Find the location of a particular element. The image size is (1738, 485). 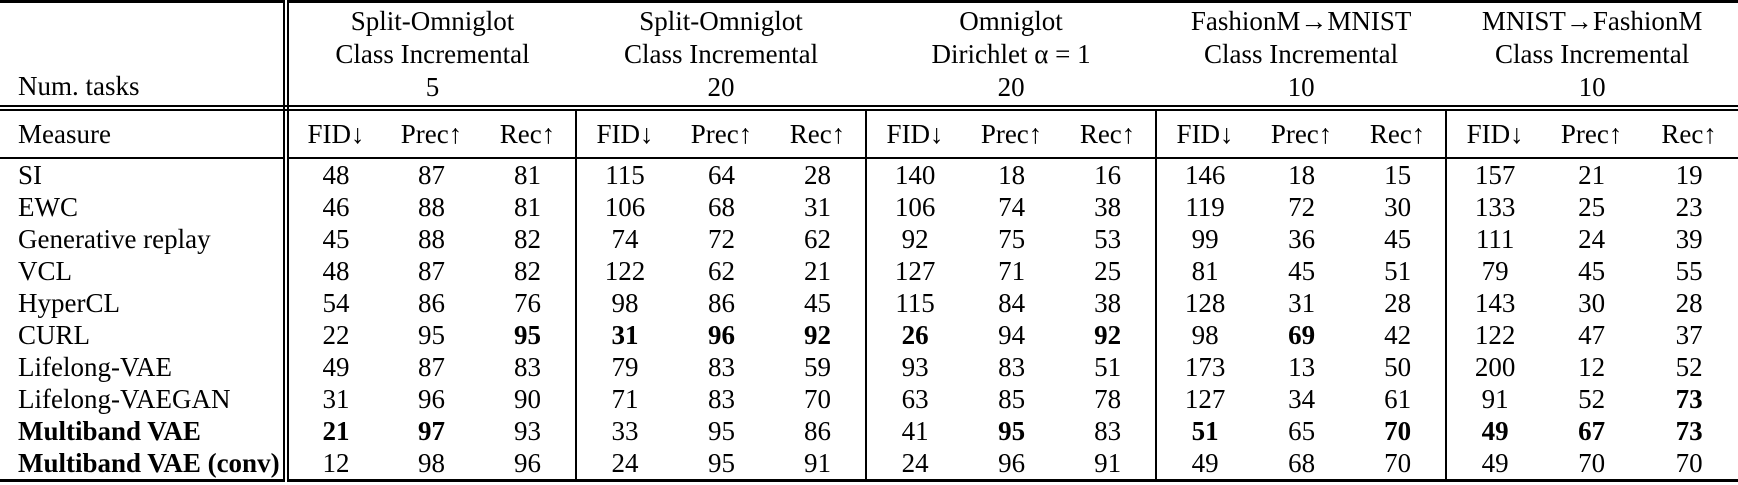

value-cell: 12 is located at coordinates (336, 462).